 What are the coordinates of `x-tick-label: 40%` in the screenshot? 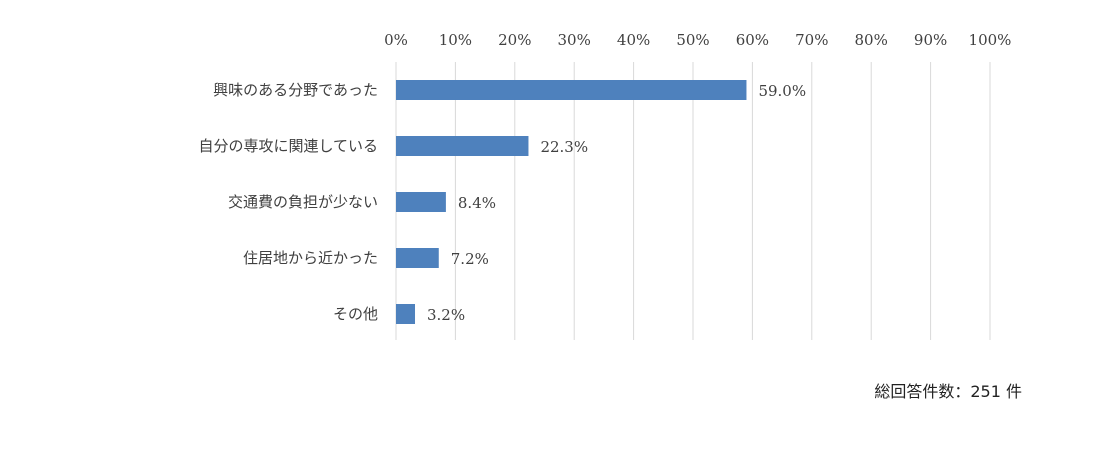 It's located at (633, 40).